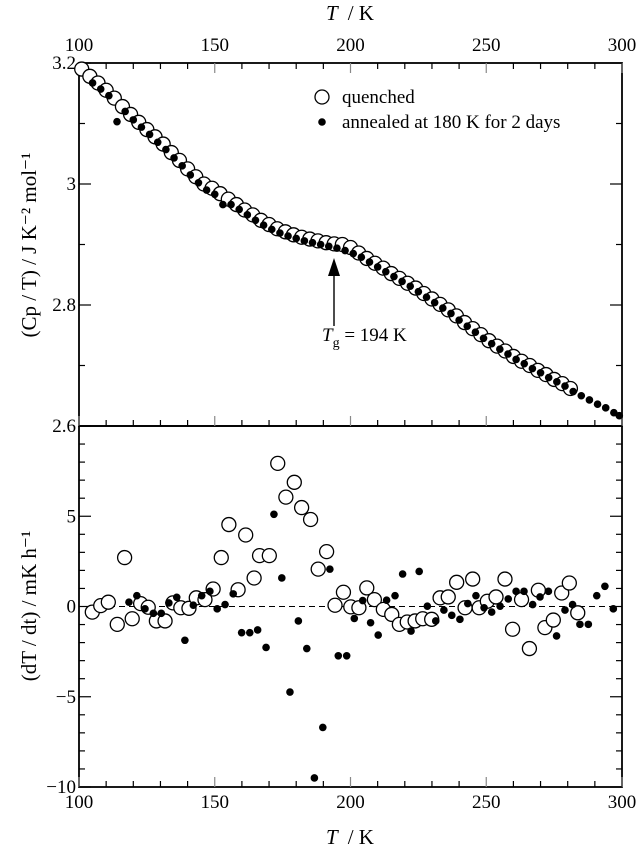 The image size is (640, 855). What do you see at coordinates (79, 802) in the screenshot?
I see `bottom-x-tick-label: 100` at bounding box center [79, 802].